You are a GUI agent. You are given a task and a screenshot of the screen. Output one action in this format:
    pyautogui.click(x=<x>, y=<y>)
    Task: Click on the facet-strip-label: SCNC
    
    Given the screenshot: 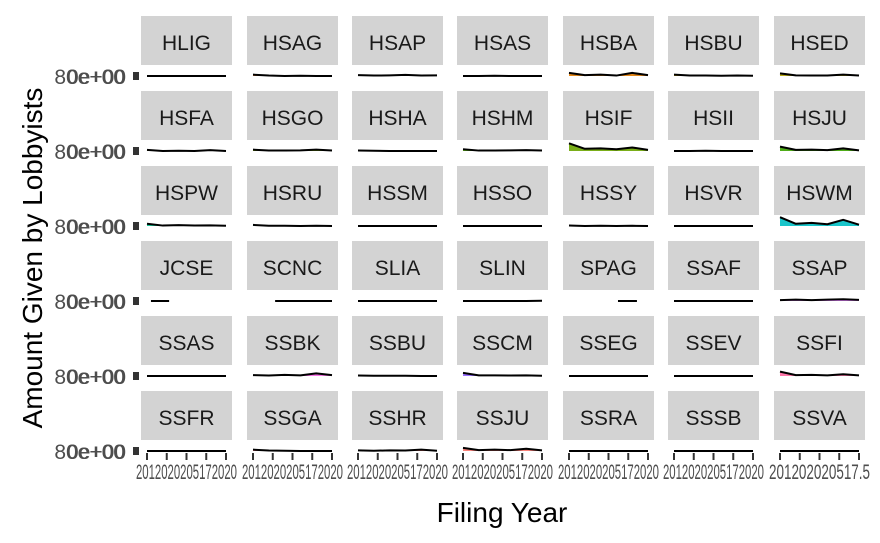 What is the action you would take?
    pyautogui.click(x=293, y=268)
    